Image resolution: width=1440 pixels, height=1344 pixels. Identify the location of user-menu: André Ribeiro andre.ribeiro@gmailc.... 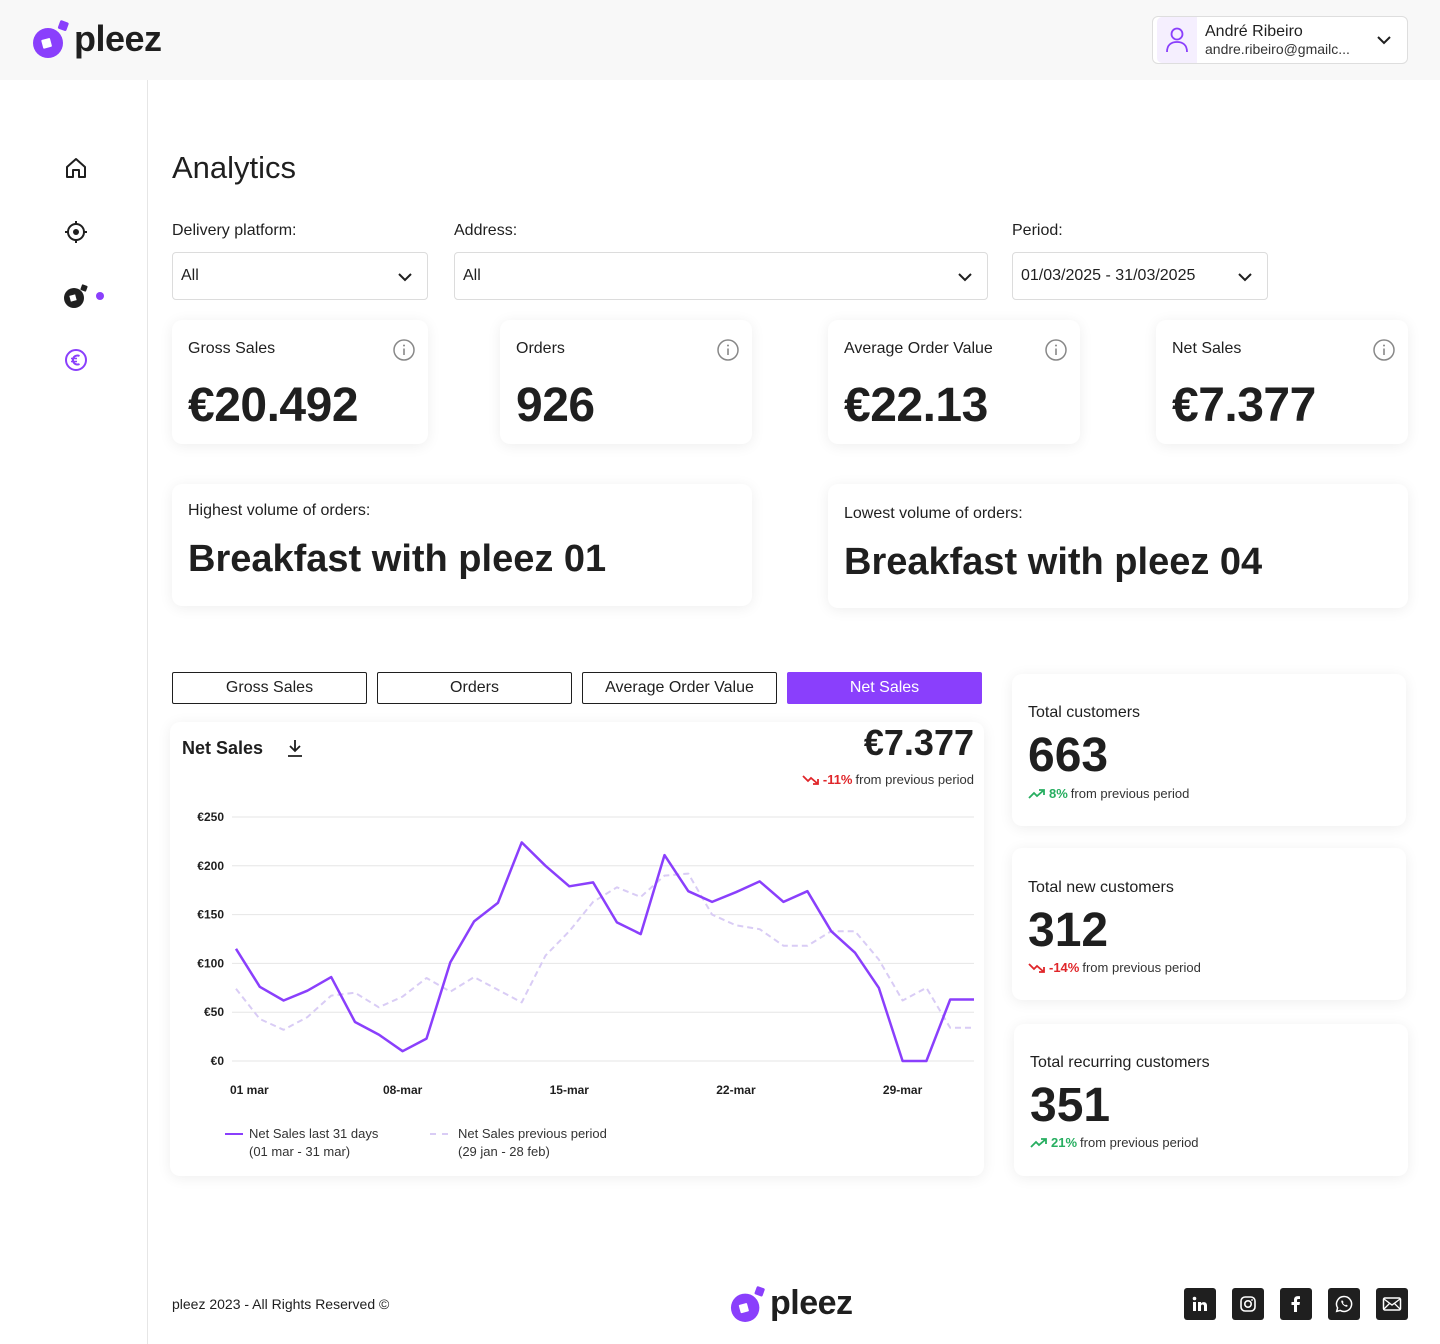
(1280, 40).